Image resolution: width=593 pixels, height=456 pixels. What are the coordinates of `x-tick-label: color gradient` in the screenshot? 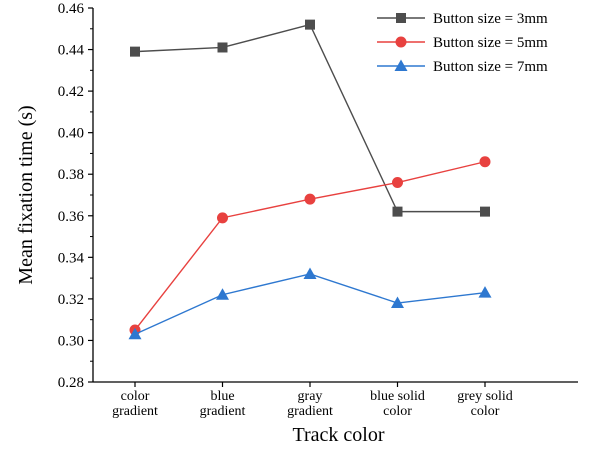 It's located at (135, 404).